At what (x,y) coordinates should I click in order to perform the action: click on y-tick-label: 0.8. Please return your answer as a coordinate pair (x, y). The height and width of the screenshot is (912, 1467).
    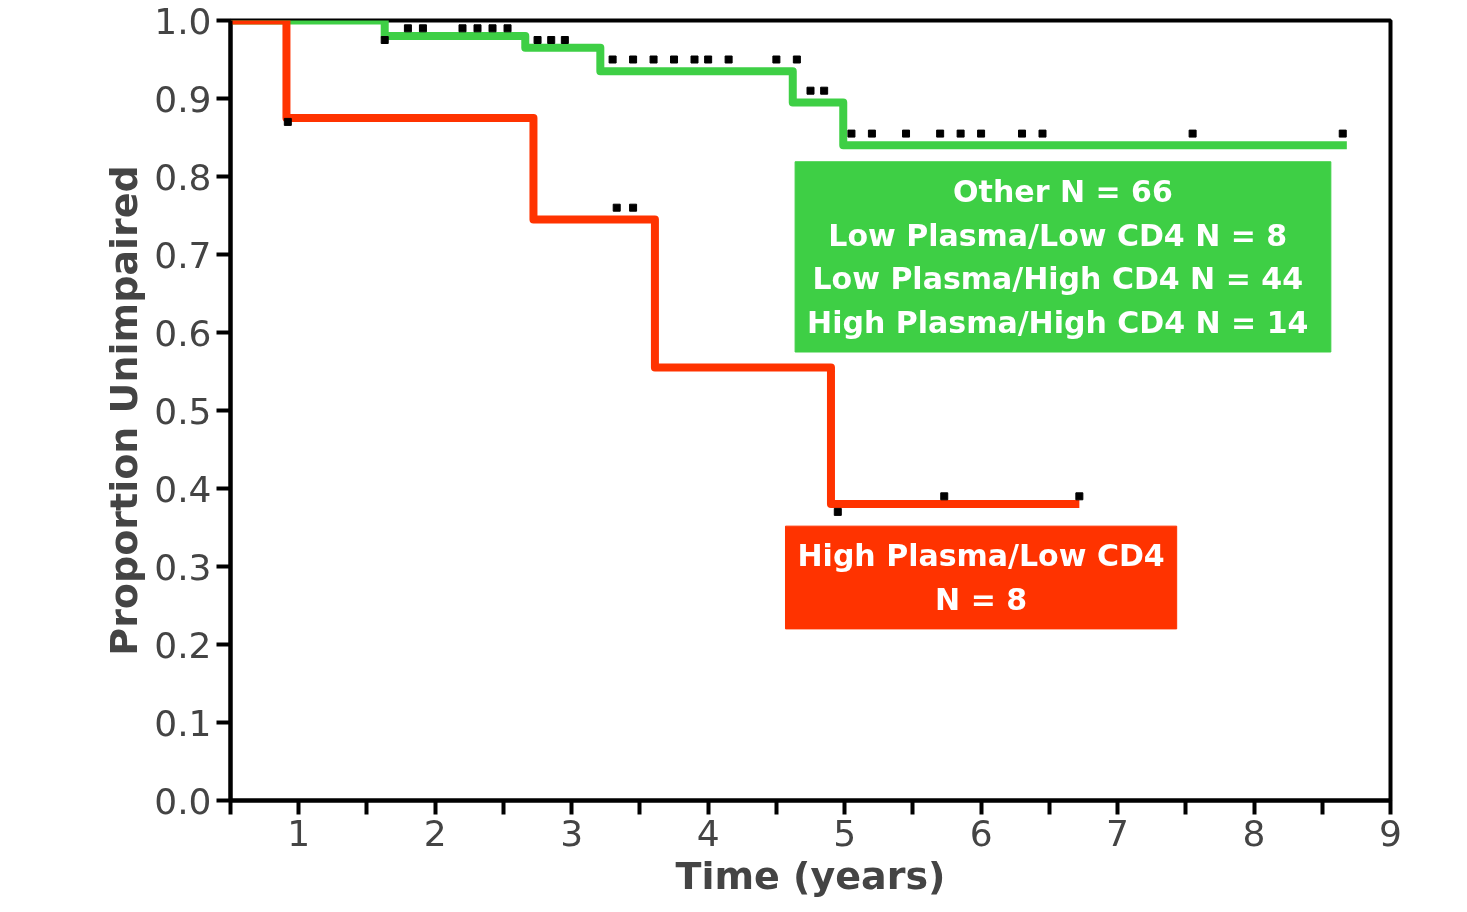
    Looking at the image, I should click on (183, 177).